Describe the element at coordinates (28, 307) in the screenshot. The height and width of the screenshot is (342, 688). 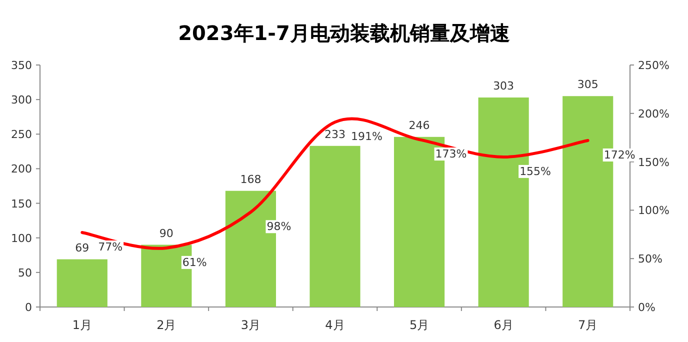
I see `y-tick-label: 0` at that location.